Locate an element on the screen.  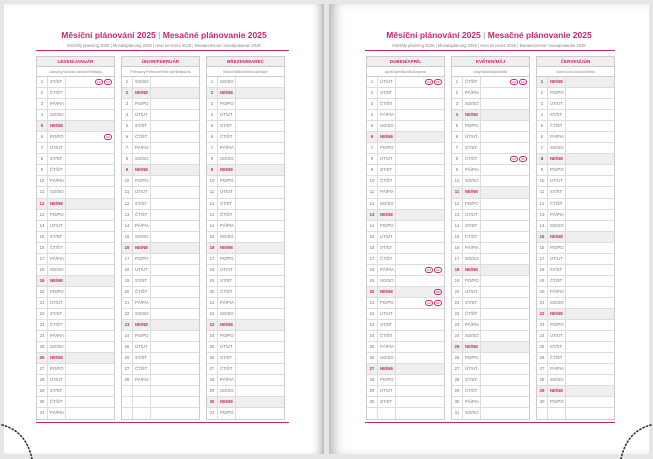
day-row: 4 ST/ST is located at coordinates (575, 116).